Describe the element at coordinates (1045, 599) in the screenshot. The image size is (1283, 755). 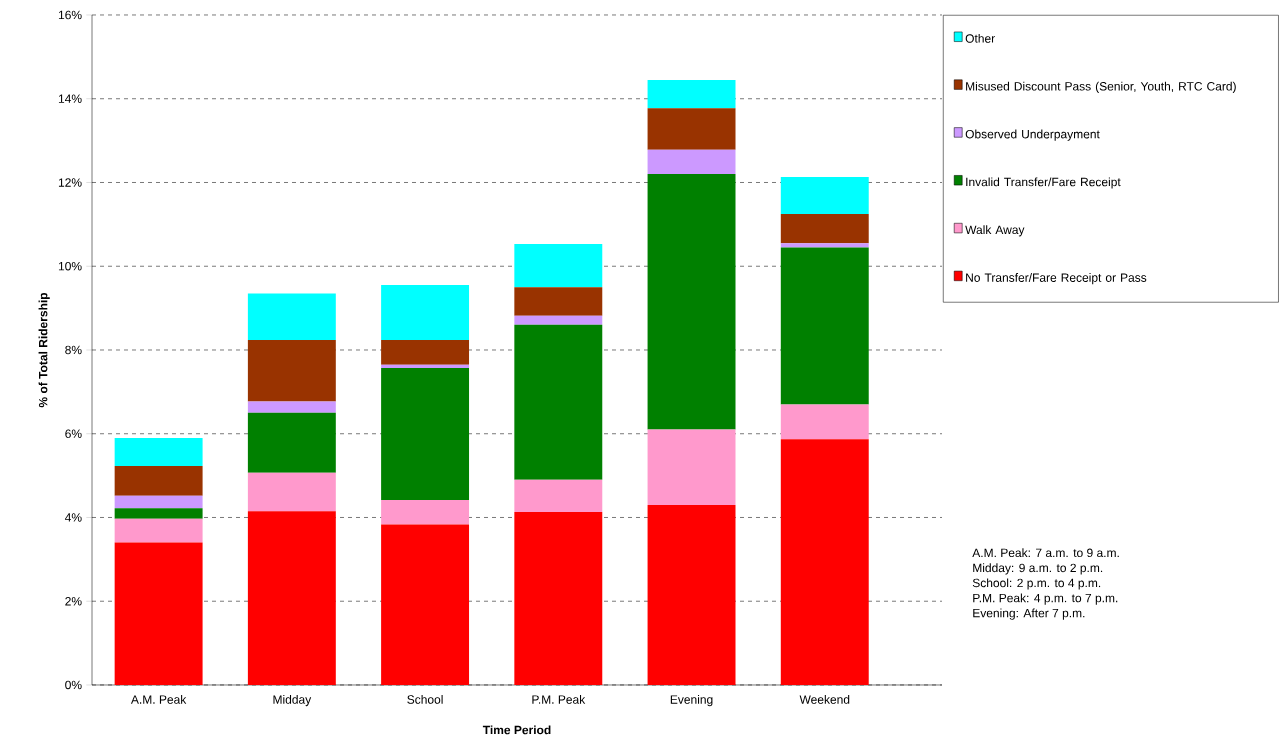
I see `text: P.M. Peak: 4 p.m. to 7 p.m.` at that location.